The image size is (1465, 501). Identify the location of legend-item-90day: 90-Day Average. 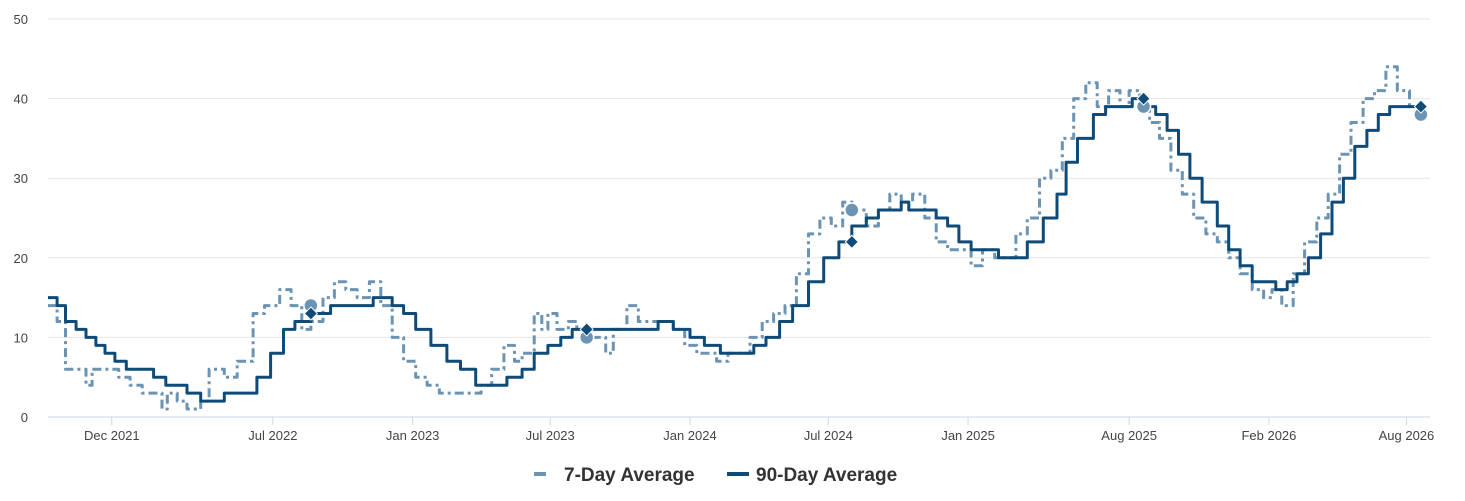
(812, 475).